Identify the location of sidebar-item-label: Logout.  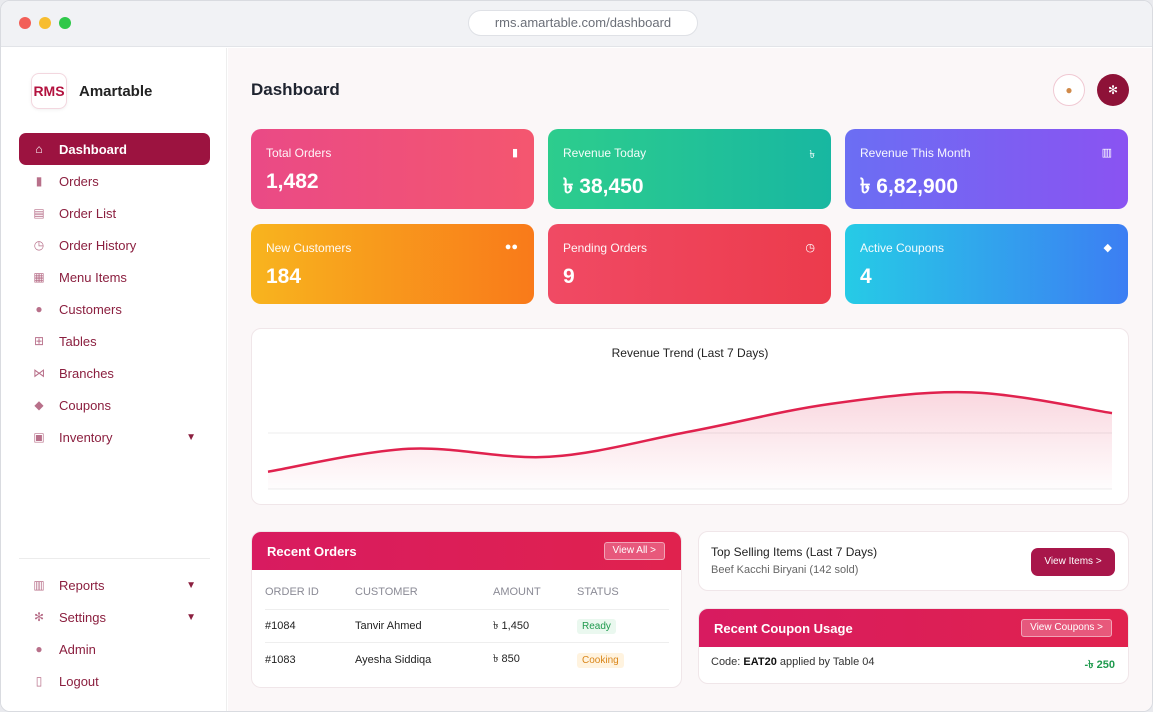
(79, 681).